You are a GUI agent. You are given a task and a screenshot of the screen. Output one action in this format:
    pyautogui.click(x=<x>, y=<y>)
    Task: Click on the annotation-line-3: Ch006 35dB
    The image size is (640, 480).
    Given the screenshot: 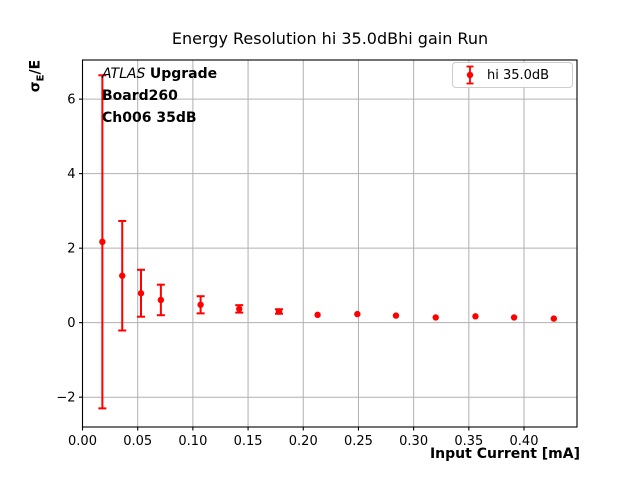 What is the action you would take?
    pyautogui.click(x=149, y=118)
    